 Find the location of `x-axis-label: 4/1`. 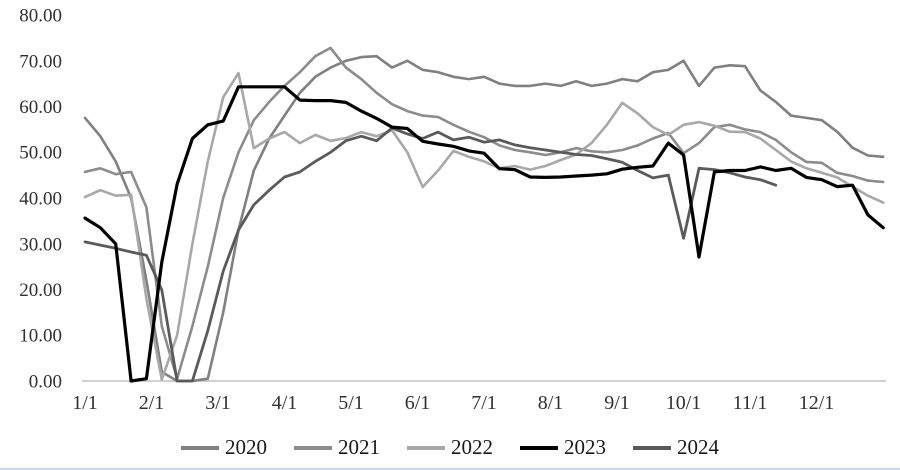

x-axis-label: 4/1 is located at coordinates (285, 403).